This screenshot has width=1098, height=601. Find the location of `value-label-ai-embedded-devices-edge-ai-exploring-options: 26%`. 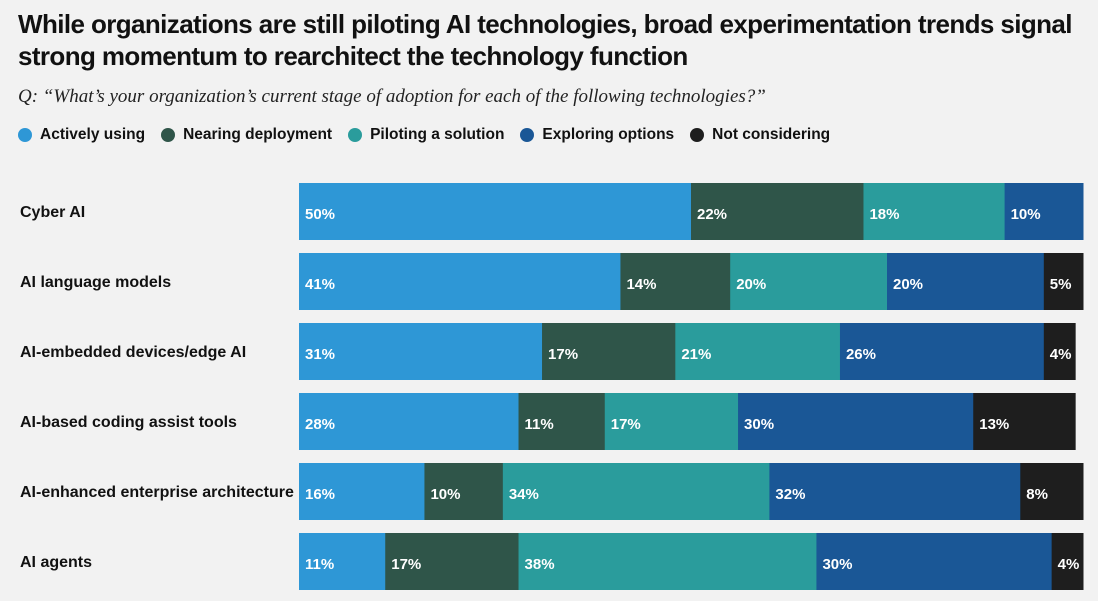

value-label-ai-embedded-devices-edge-ai-exploring-options: 26% is located at coordinates (861, 354).